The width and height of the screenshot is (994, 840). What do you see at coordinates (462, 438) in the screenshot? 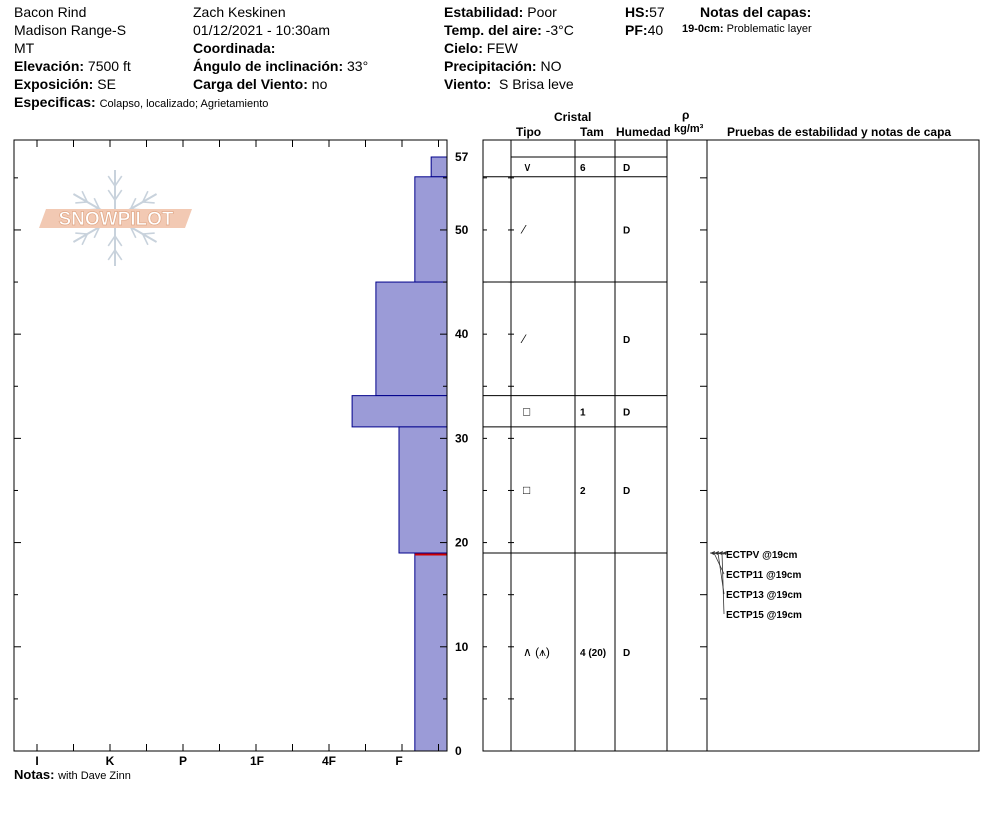
I see `depth-tick-label: 30` at bounding box center [462, 438].